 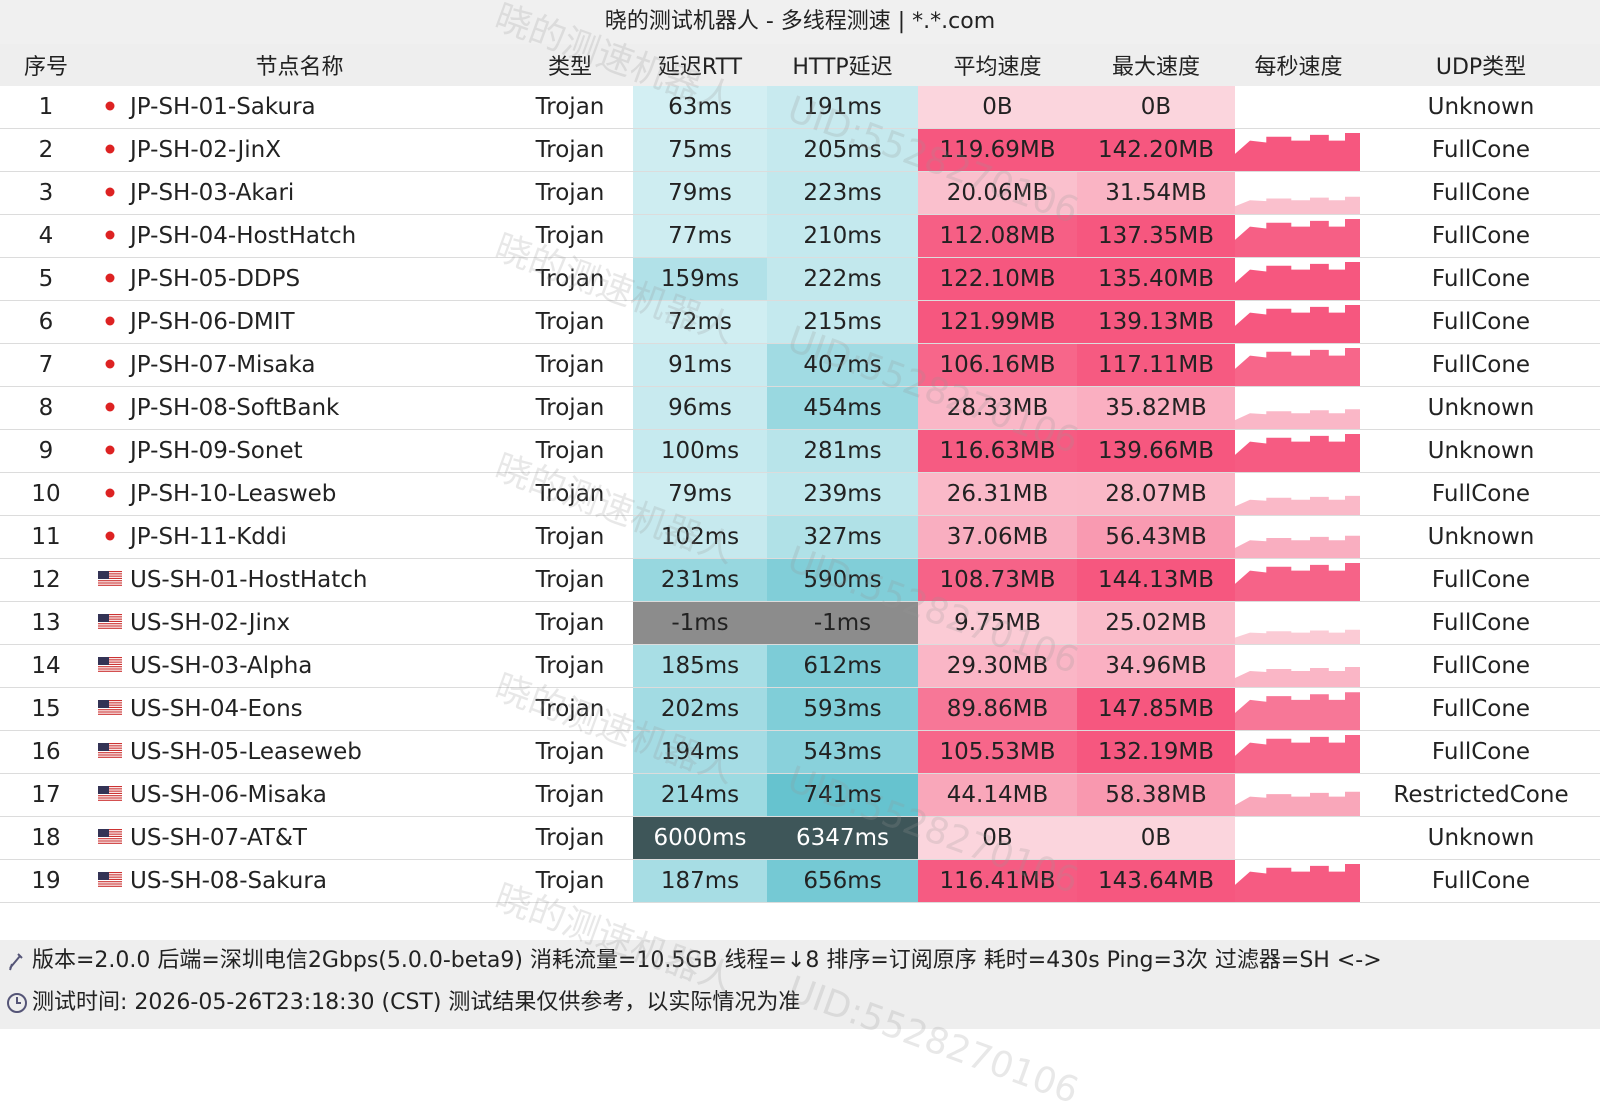 I want to click on node-name: US-SH-01-HostHatch, so click(x=249, y=580).